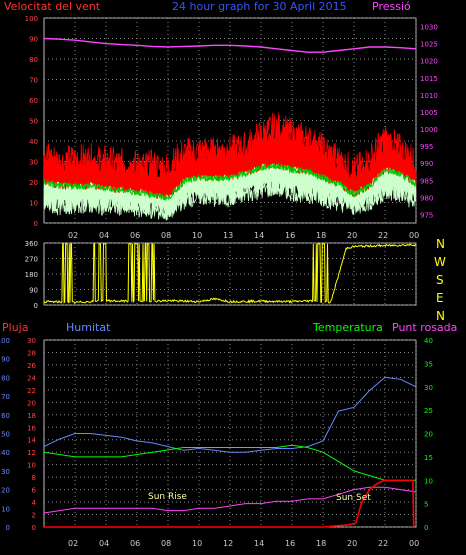 This screenshot has height=555, width=466. I want to click on pressure-y-tick-label: 990, so click(426, 164).